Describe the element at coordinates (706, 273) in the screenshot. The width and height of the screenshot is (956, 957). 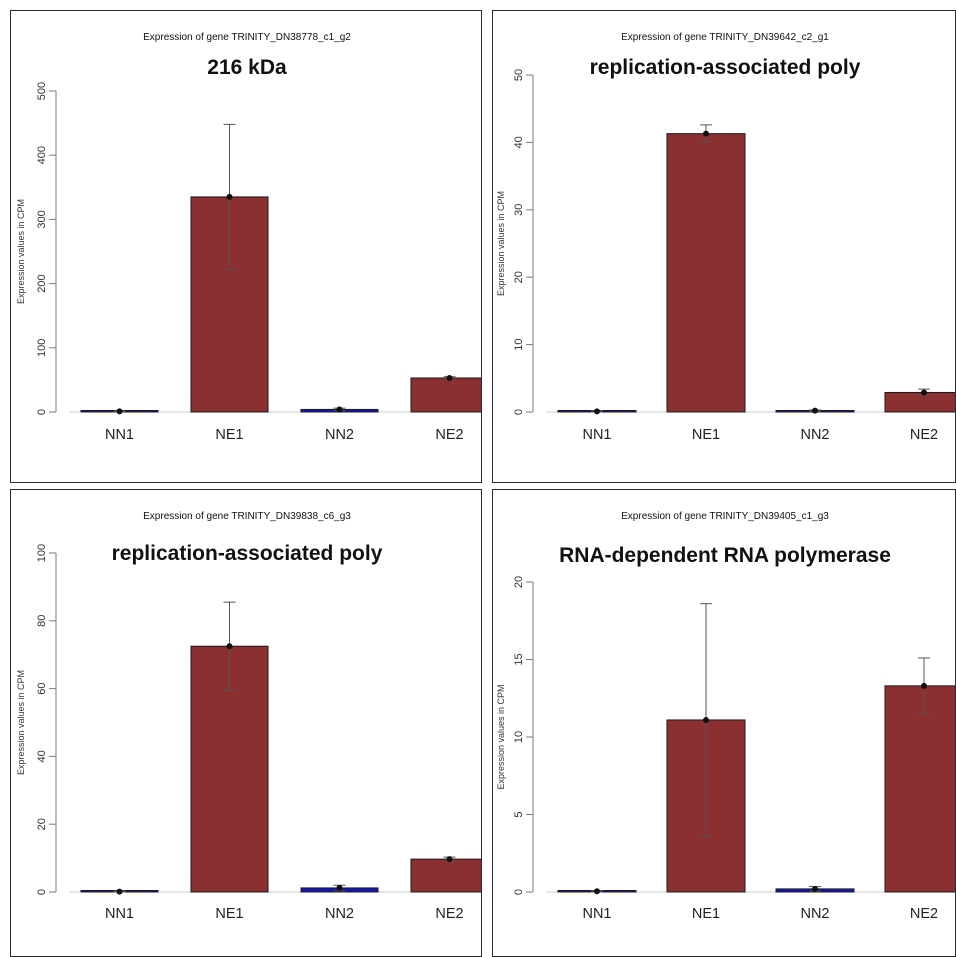
I see `bar-ne1` at that location.